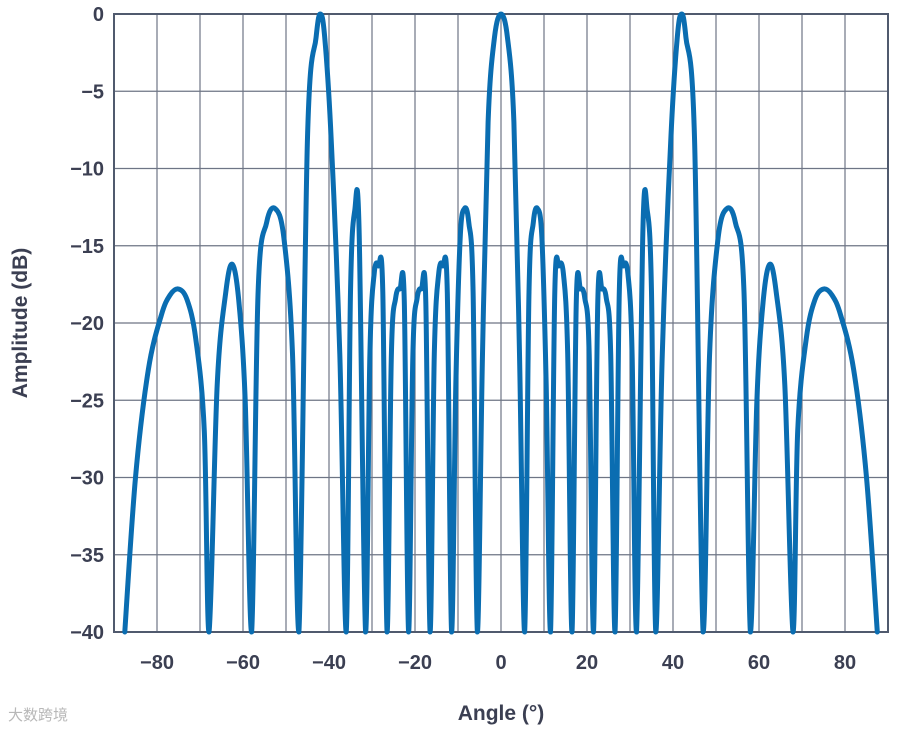 This screenshot has height=734, width=900. What do you see at coordinates (87, 401) in the screenshot?
I see `y-tick-label: −25` at bounding box center [87, 401].